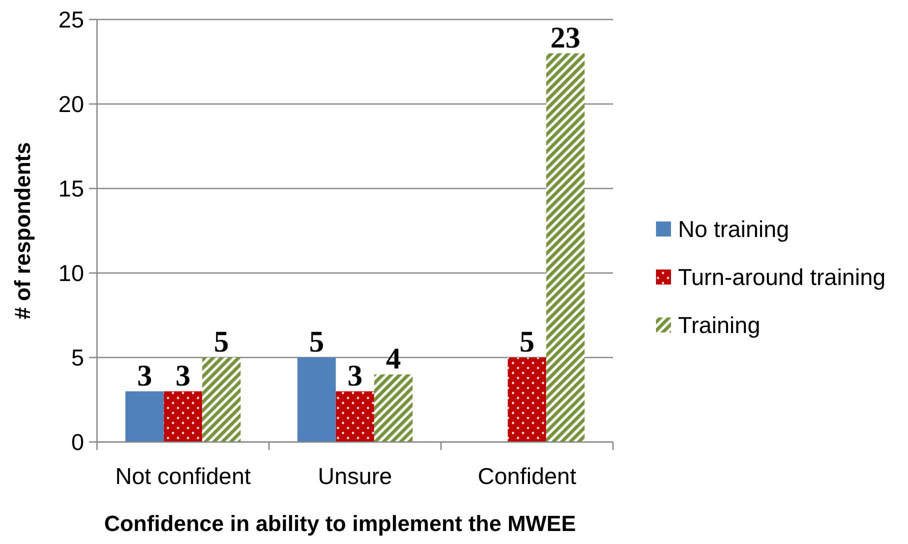 This screenshot has height=544, width=908. Describe the element at coordinates (22, 231) in the screenshot. I see `y-axis-title: # of respondents` at that location.